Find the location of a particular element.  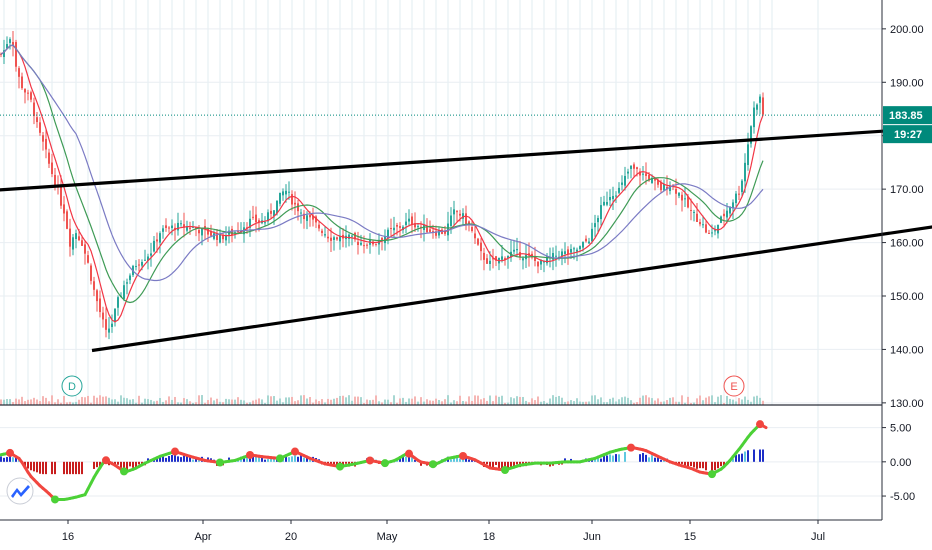

time-axis: 16 Apr 20 May 18 Jun 15 Jul is located at coordinates (443, 531).